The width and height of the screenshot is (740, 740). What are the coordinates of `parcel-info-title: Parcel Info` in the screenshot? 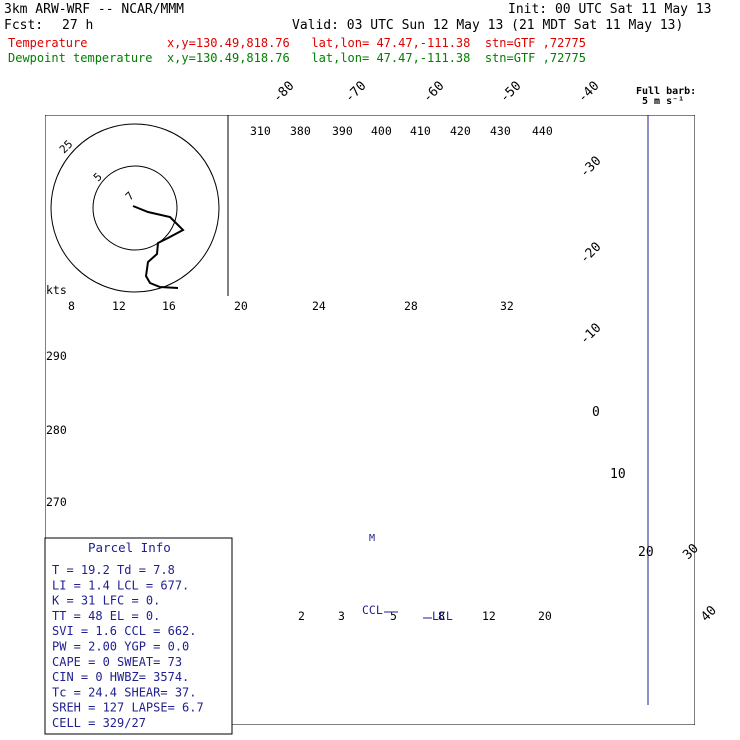 It's located at (129, 547).